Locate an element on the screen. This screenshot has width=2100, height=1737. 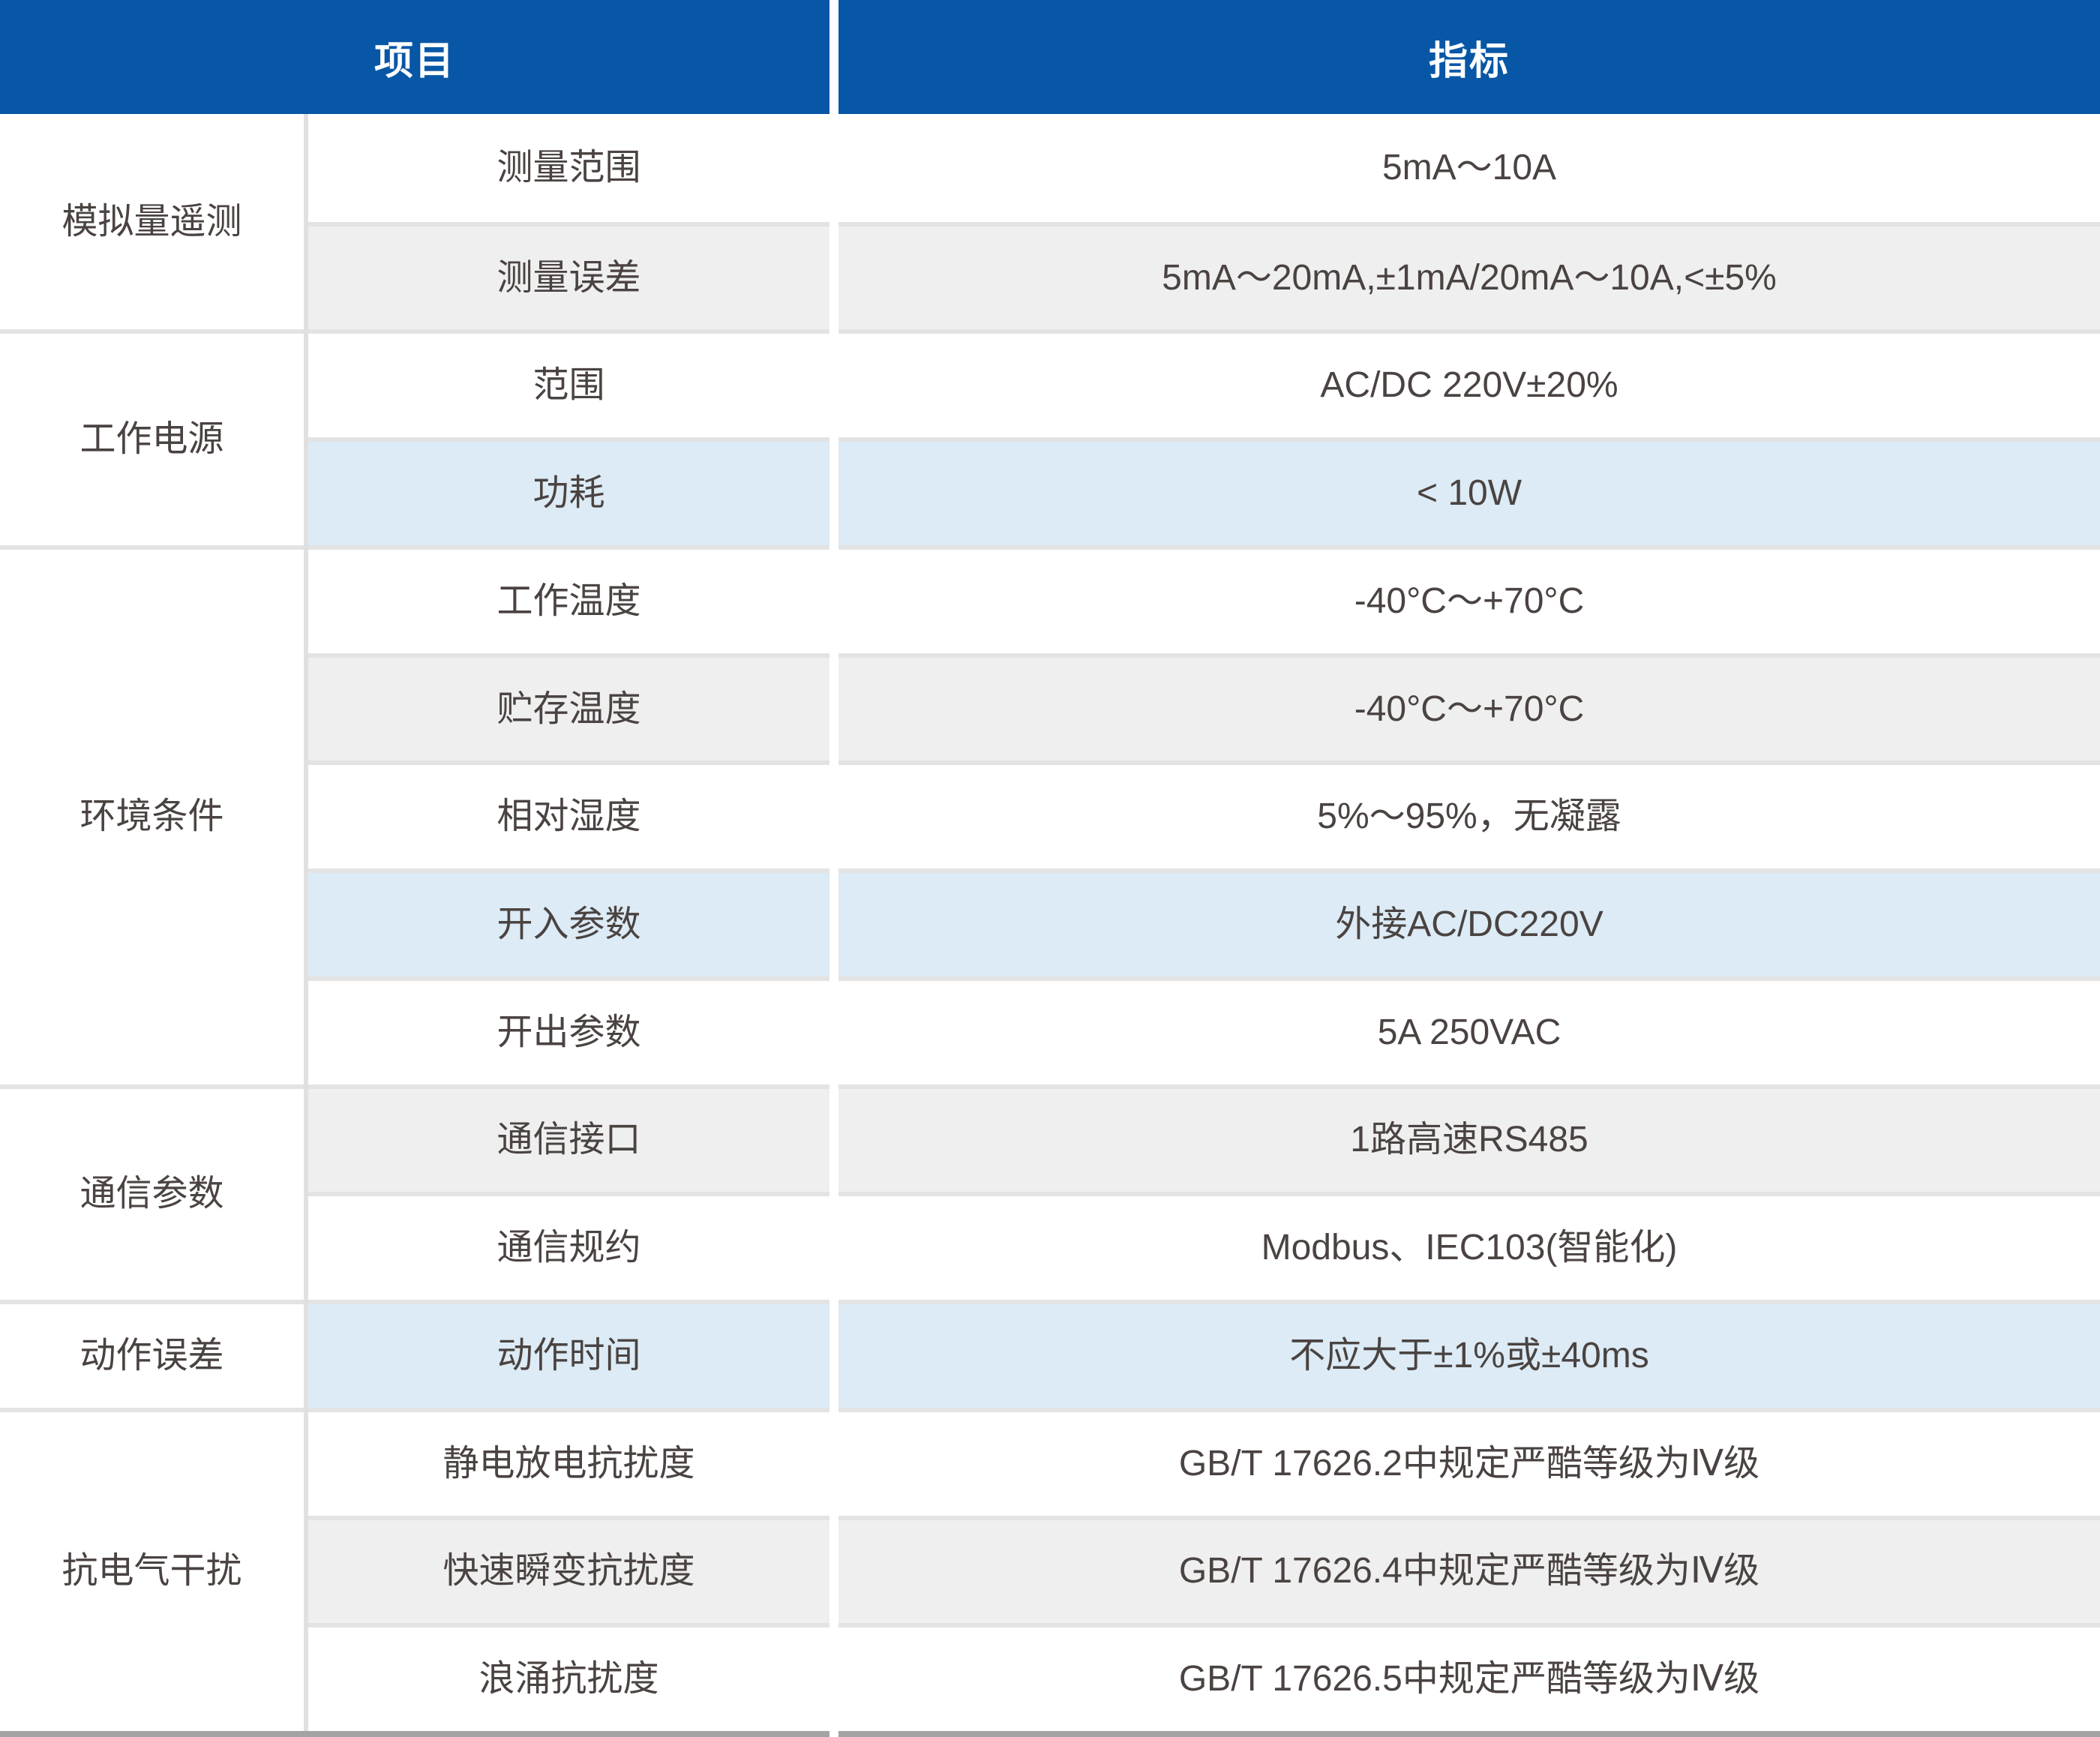
value-cell: 1路高速RS485 is located at coordinates (1469, 1138).